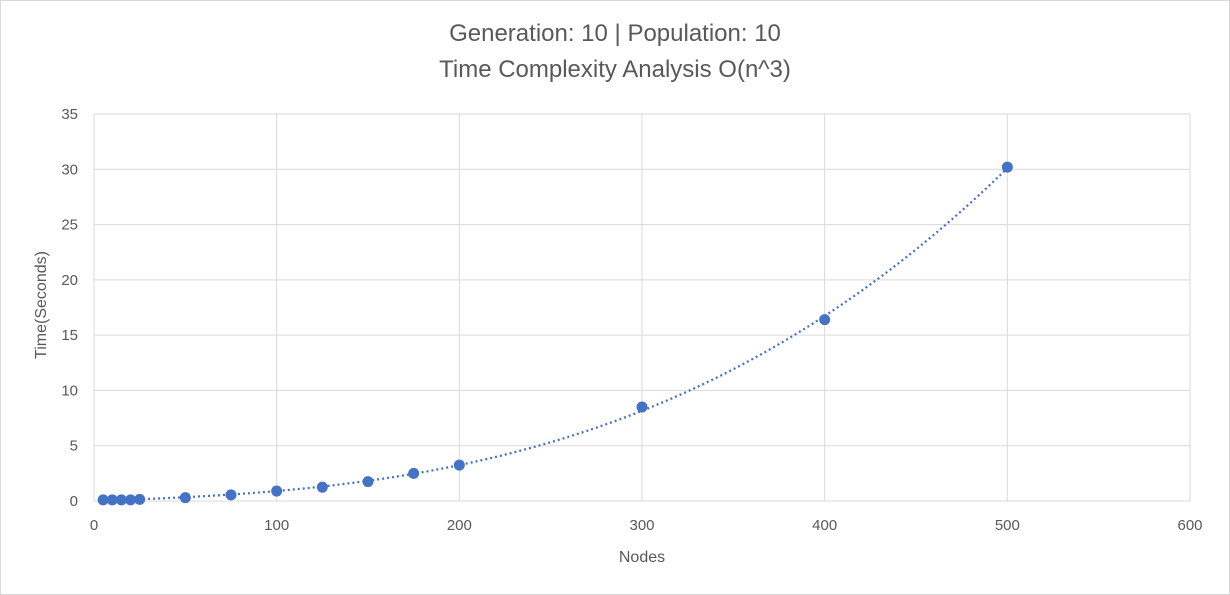  I want to click on y-tick-label: 0, so click(74, 501).